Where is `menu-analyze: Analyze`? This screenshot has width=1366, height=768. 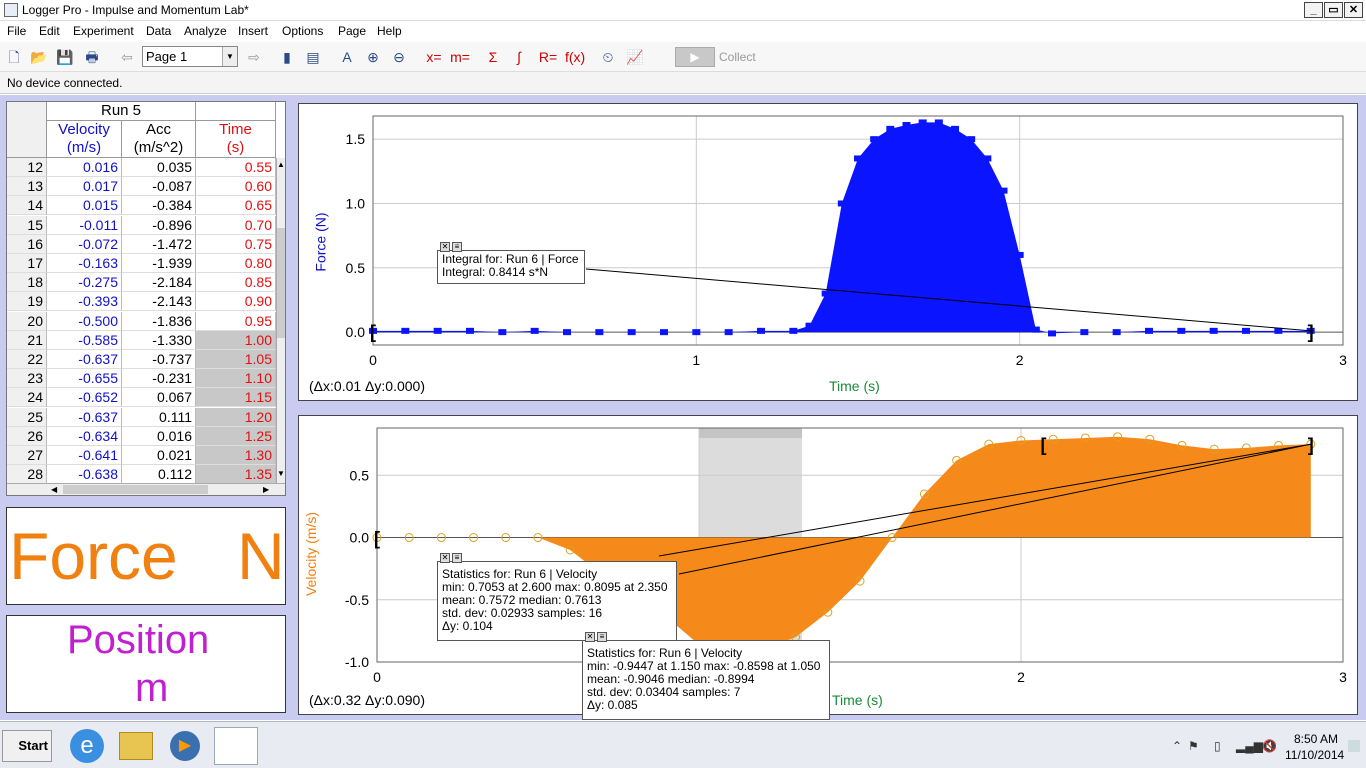
menu-analyze: Analyze is located at coordinates (205, 31).